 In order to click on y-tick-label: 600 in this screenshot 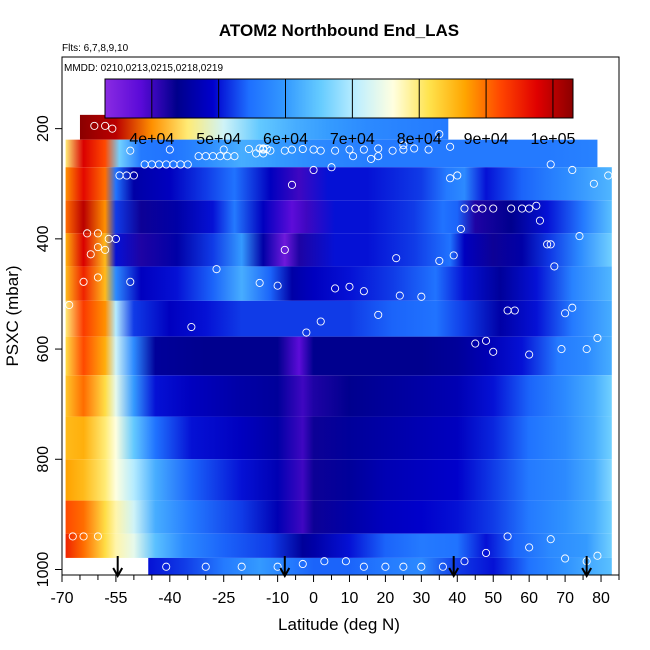, I will do `click(43, 349)`.